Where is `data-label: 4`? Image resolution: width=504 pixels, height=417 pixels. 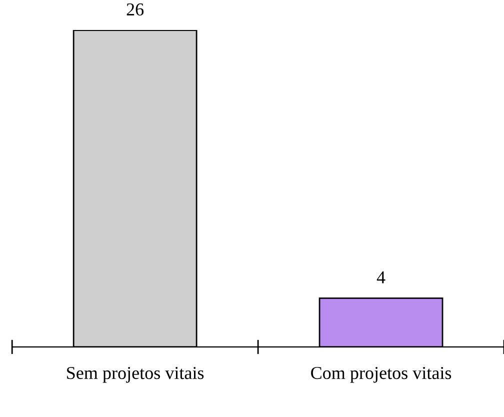
data-label: 4 is located at coordinates (381, 277).